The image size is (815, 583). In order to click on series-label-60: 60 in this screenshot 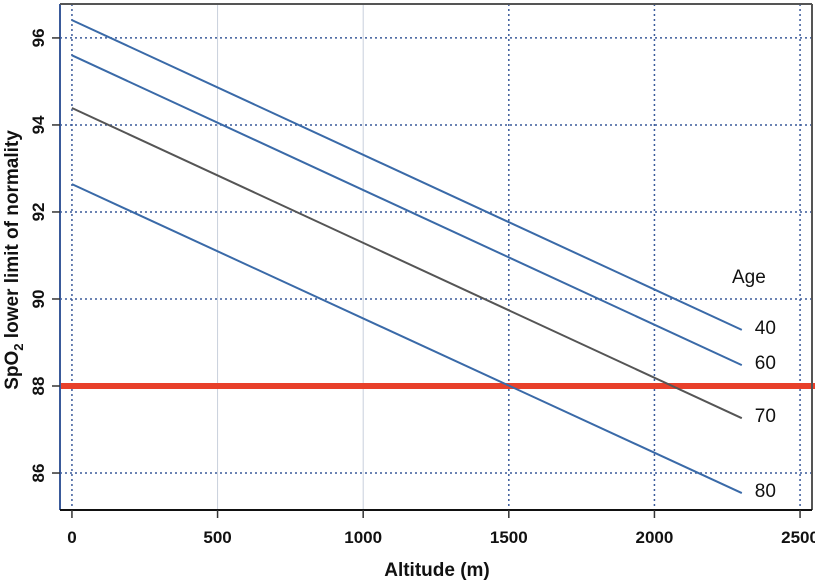, I will do `click(765, 363)`.